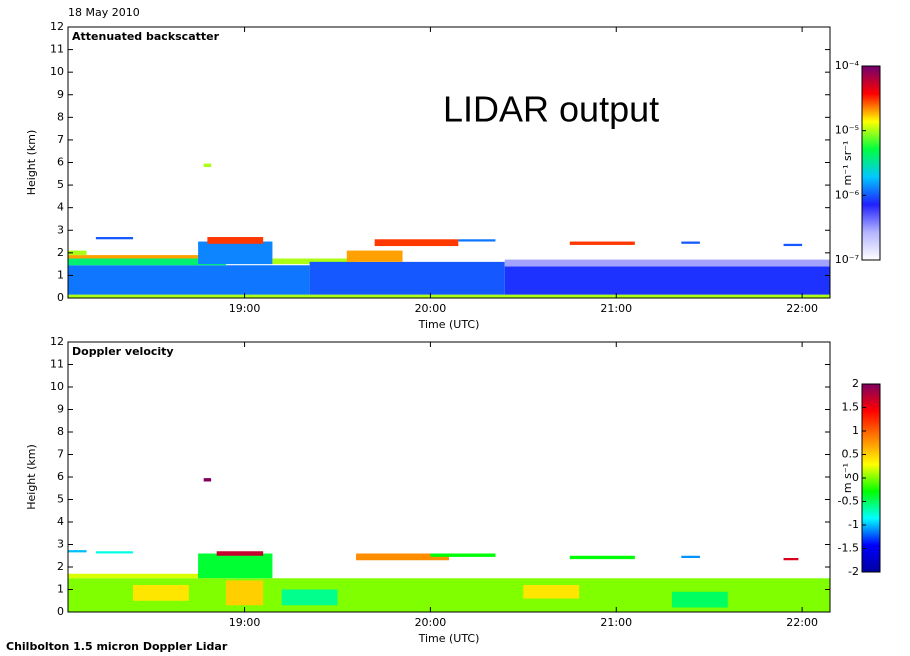 This screenshot has width=910, height=656. I want to click on colorbar-tick-label: 10⁻⁶, so click(847, 194).